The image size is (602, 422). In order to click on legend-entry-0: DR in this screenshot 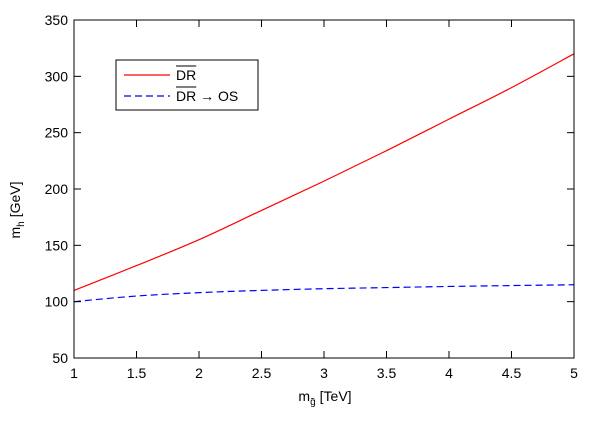, I will do `click(186, 74)`.